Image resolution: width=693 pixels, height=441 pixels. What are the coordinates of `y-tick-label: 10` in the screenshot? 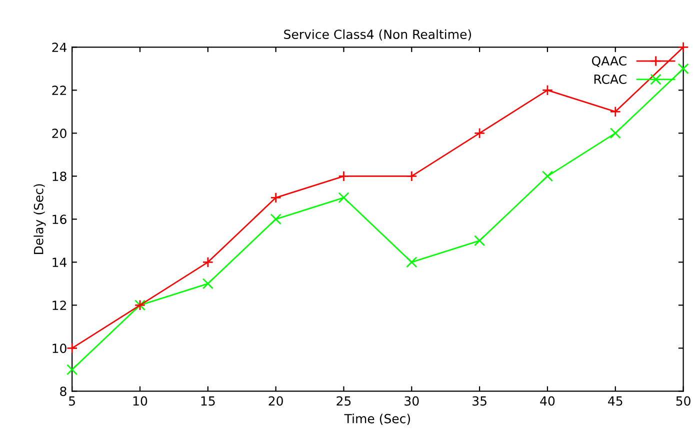 It's located at (59, 349).